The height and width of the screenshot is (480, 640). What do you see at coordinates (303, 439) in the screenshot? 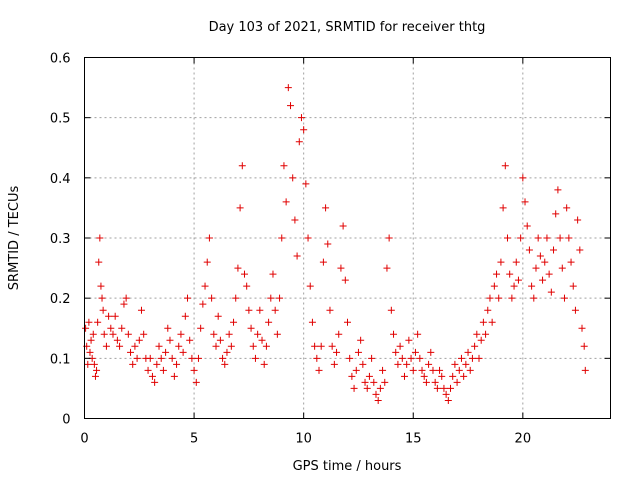
I see `x-tick-label: 10` at bounding box center [303, 439].